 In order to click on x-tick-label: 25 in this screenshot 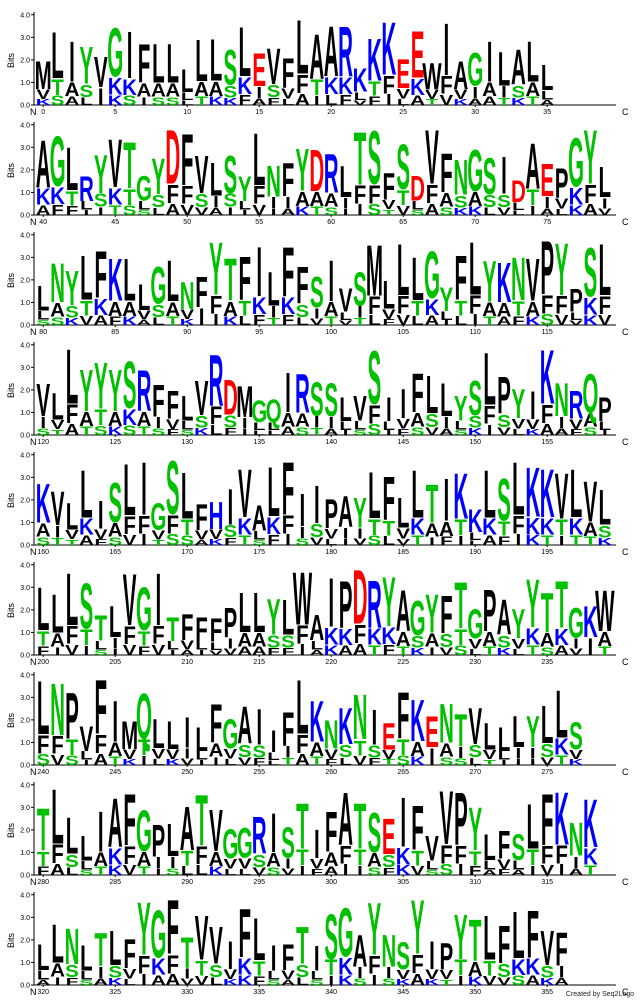, I will do `click(403, 112)`.